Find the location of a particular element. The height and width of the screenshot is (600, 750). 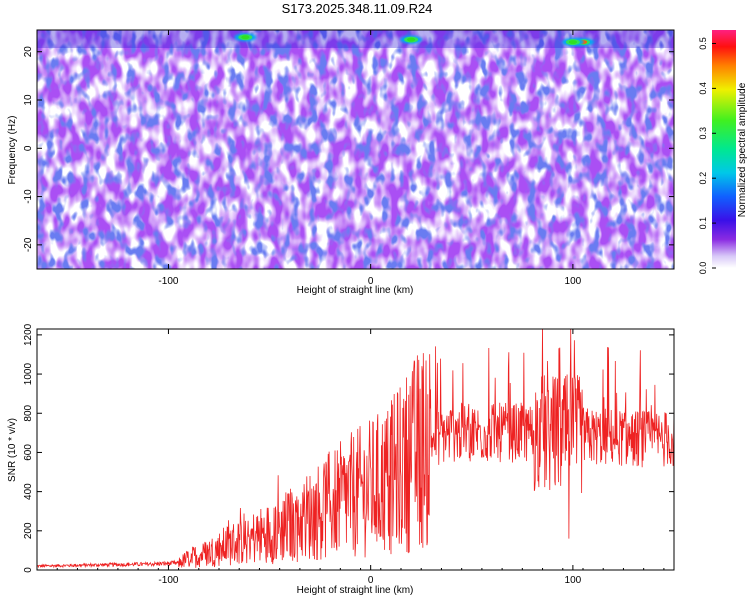

snr-ytick-label: 1200 is located at coordinates (28, 334).